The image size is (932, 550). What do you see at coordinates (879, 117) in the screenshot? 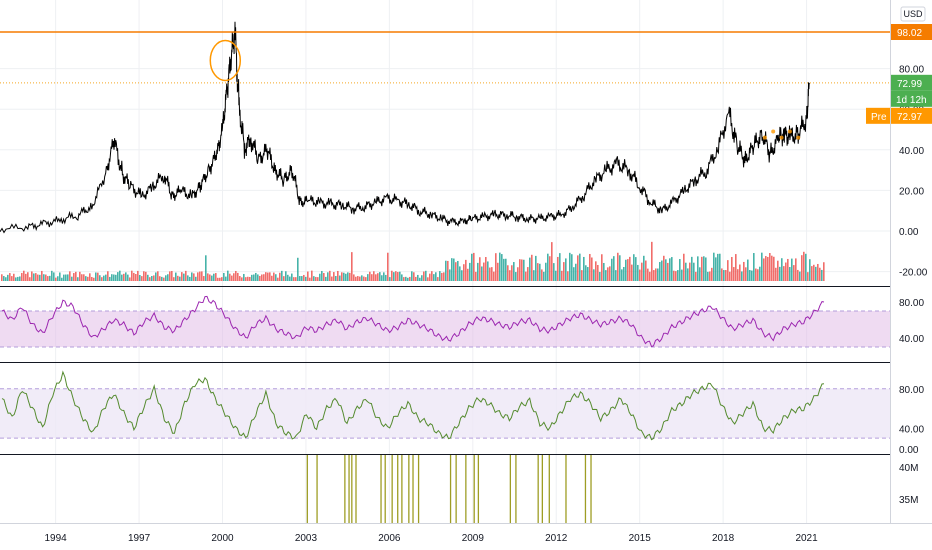
I see `pre-market-label: Pre` at bounding box center [879, 117].